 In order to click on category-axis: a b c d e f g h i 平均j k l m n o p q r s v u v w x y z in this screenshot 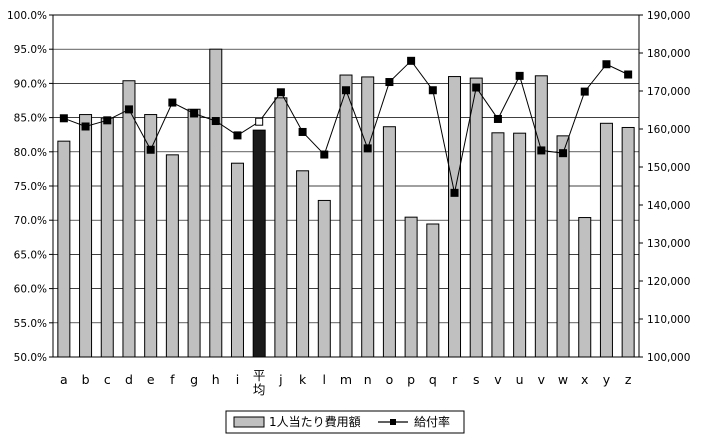, I will do `click(346, 382)`.